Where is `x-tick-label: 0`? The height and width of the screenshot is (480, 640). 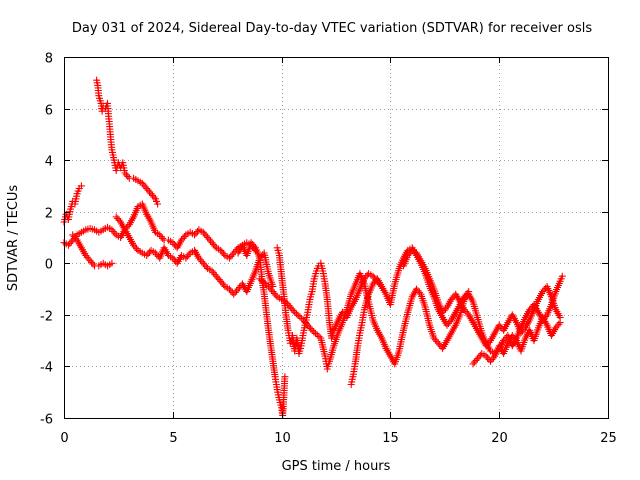
x-tick-label: 0 is located at coordinates (64, 438).